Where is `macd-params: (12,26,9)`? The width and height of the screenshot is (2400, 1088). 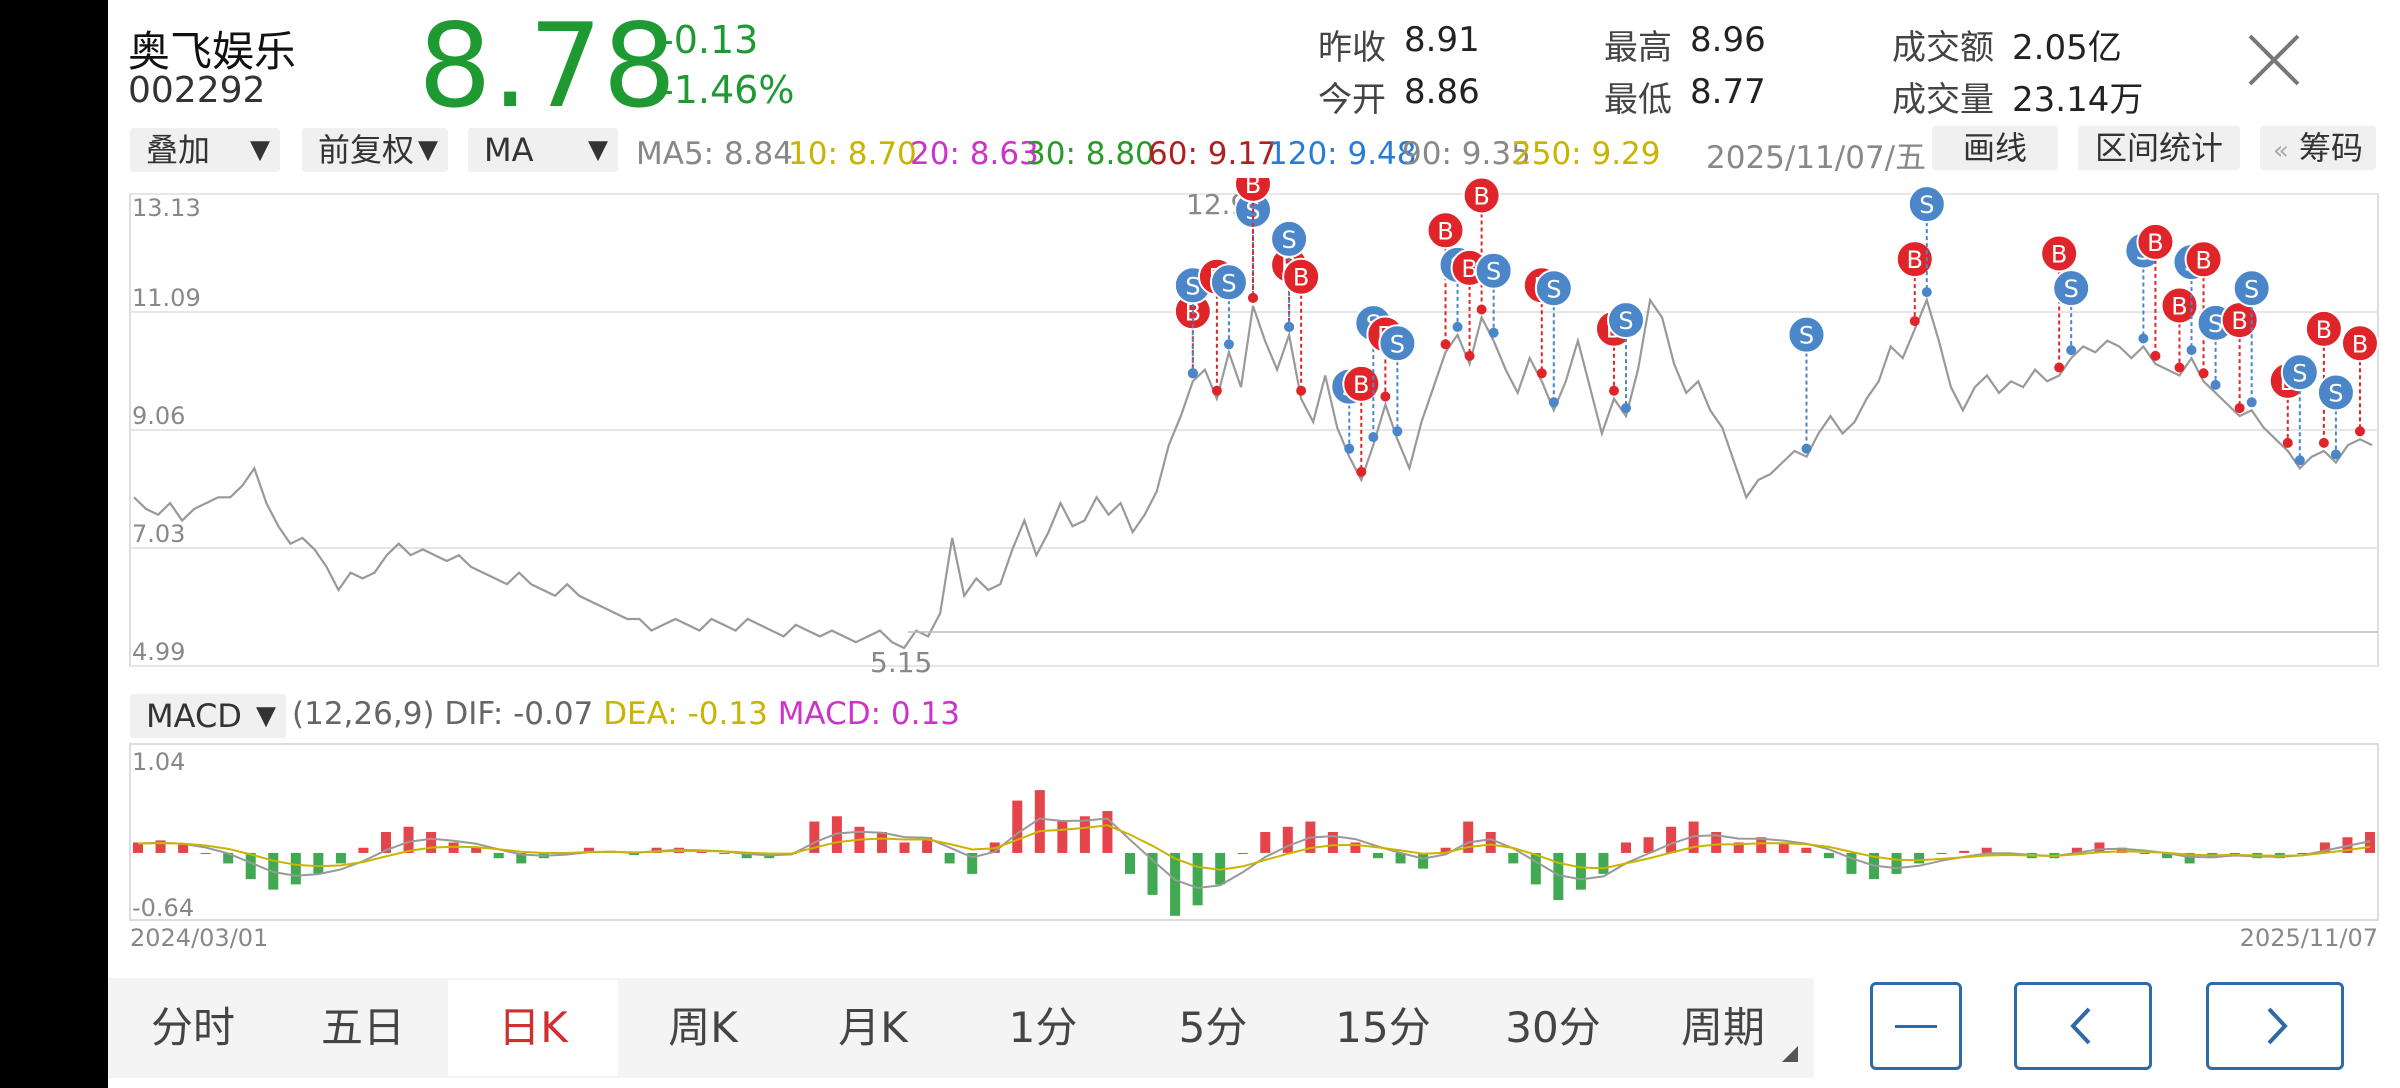
macd-params: (12,26,9) is located at coordinates (363, 714).